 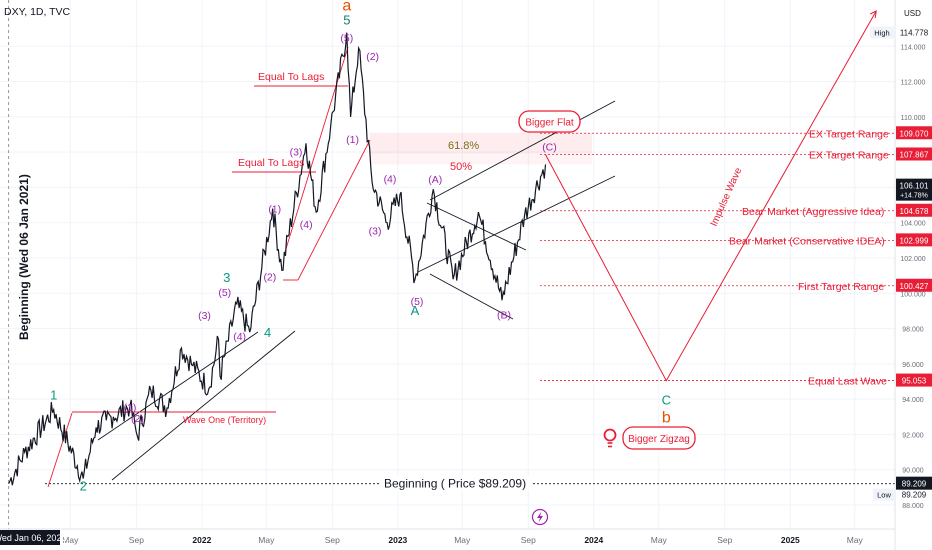 I want to click on price-tick-label: 98.000, so click(x=913, y=330).